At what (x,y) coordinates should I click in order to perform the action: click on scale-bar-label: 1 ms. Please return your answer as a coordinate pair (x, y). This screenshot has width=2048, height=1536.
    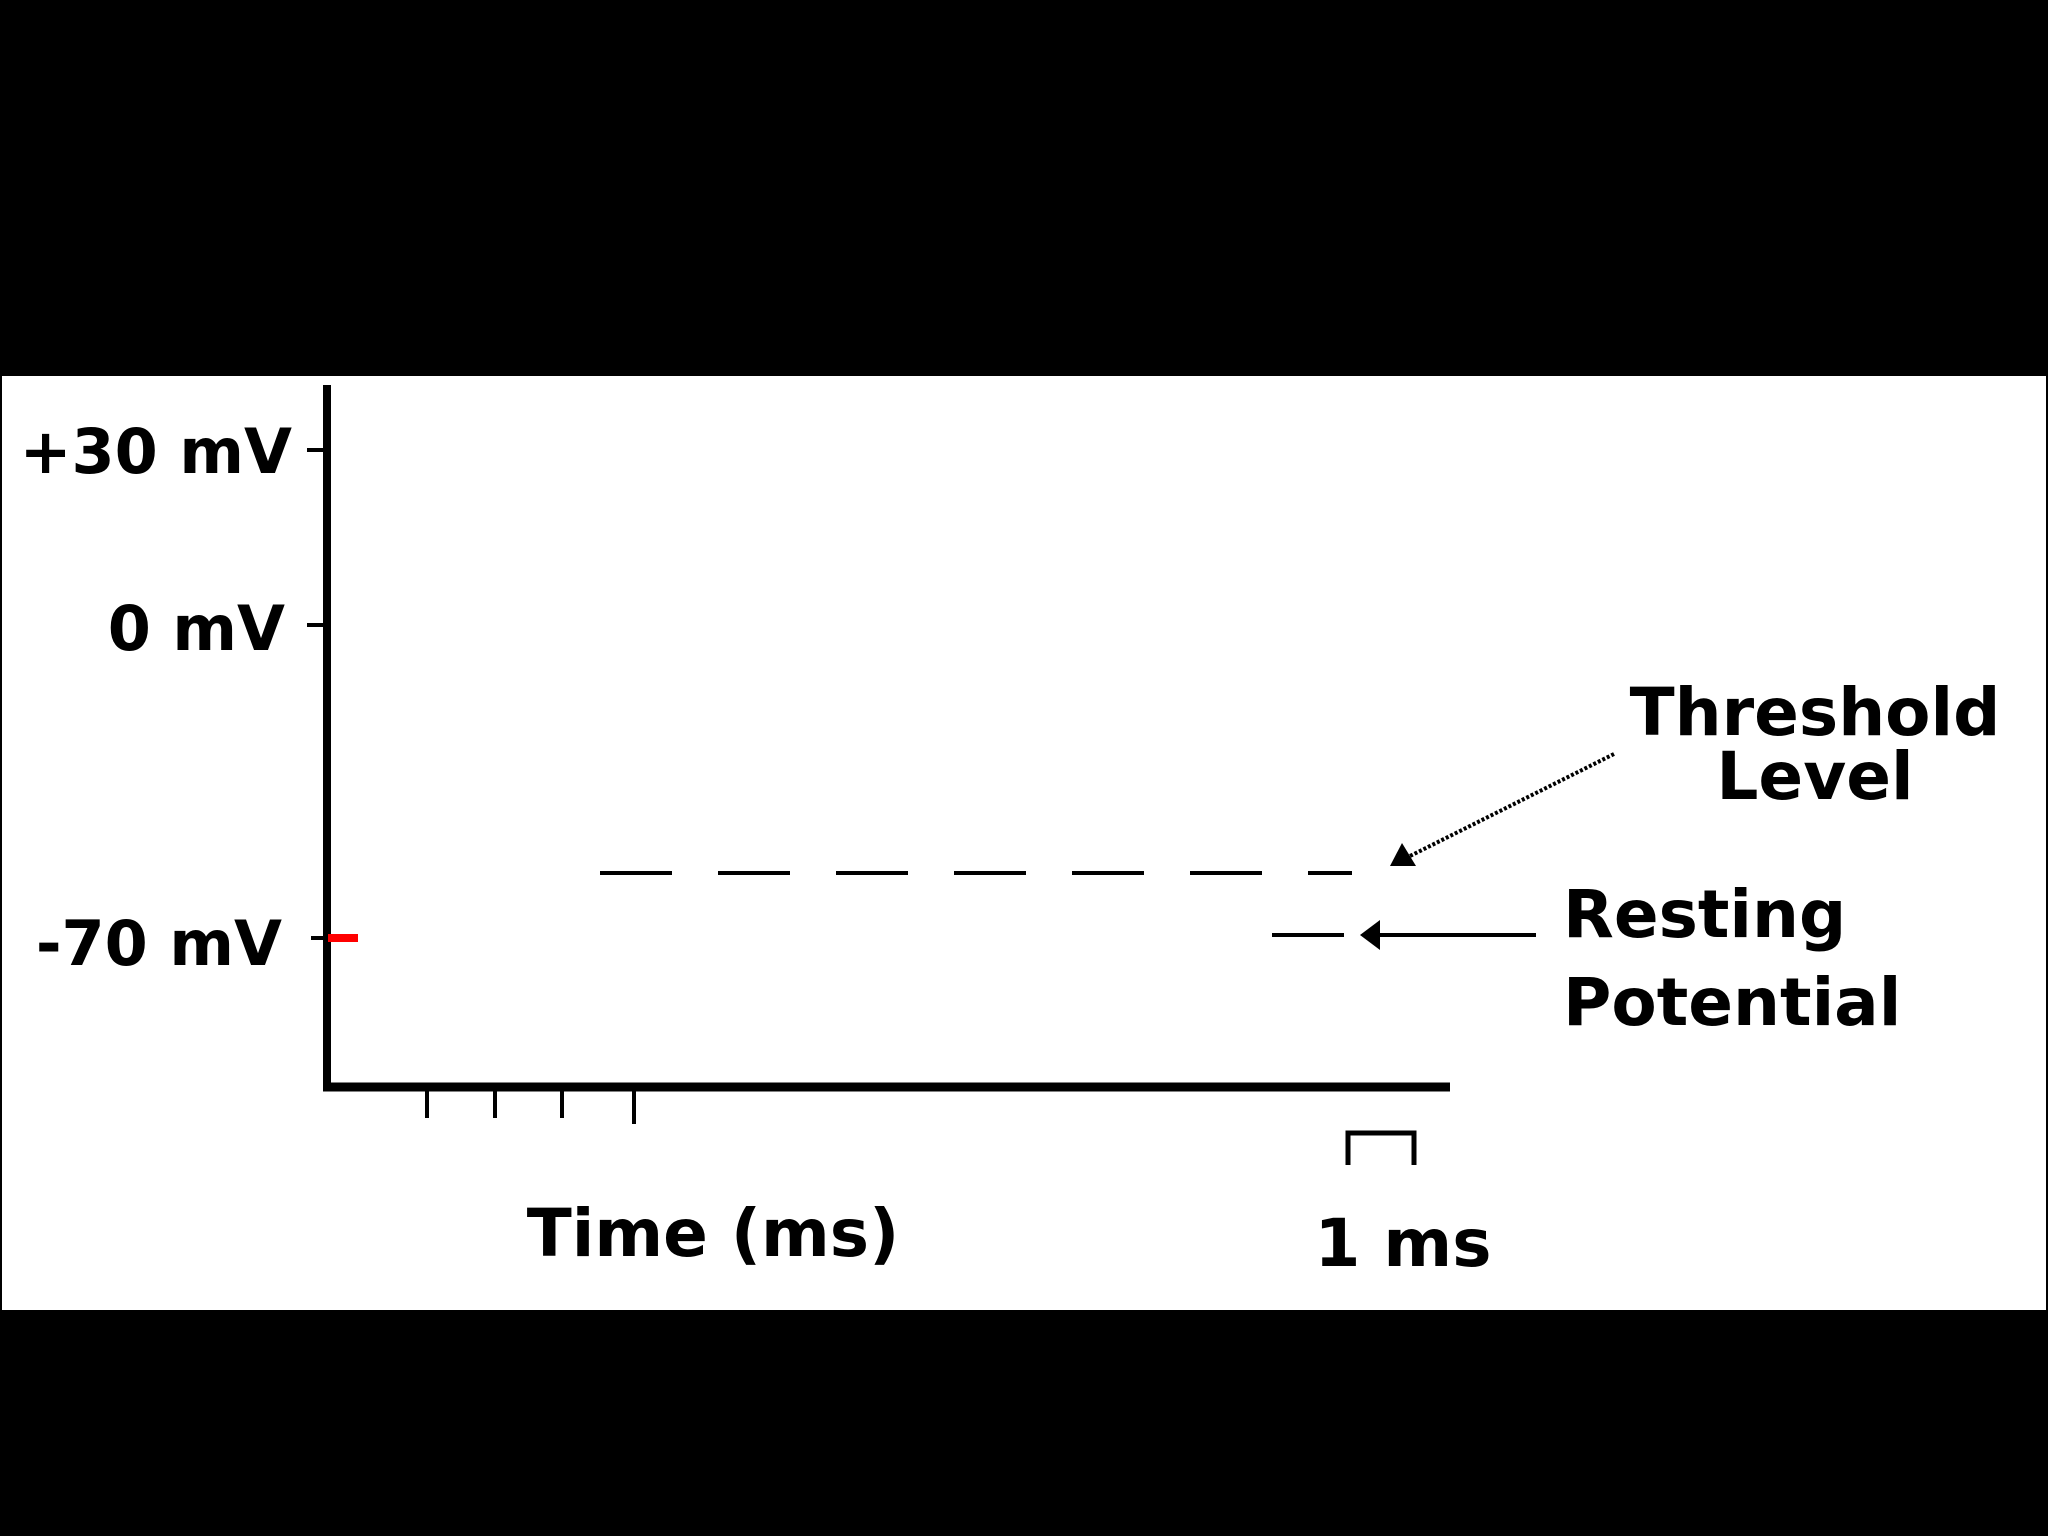
    Looking at the image, I should click on (1403, 1243).